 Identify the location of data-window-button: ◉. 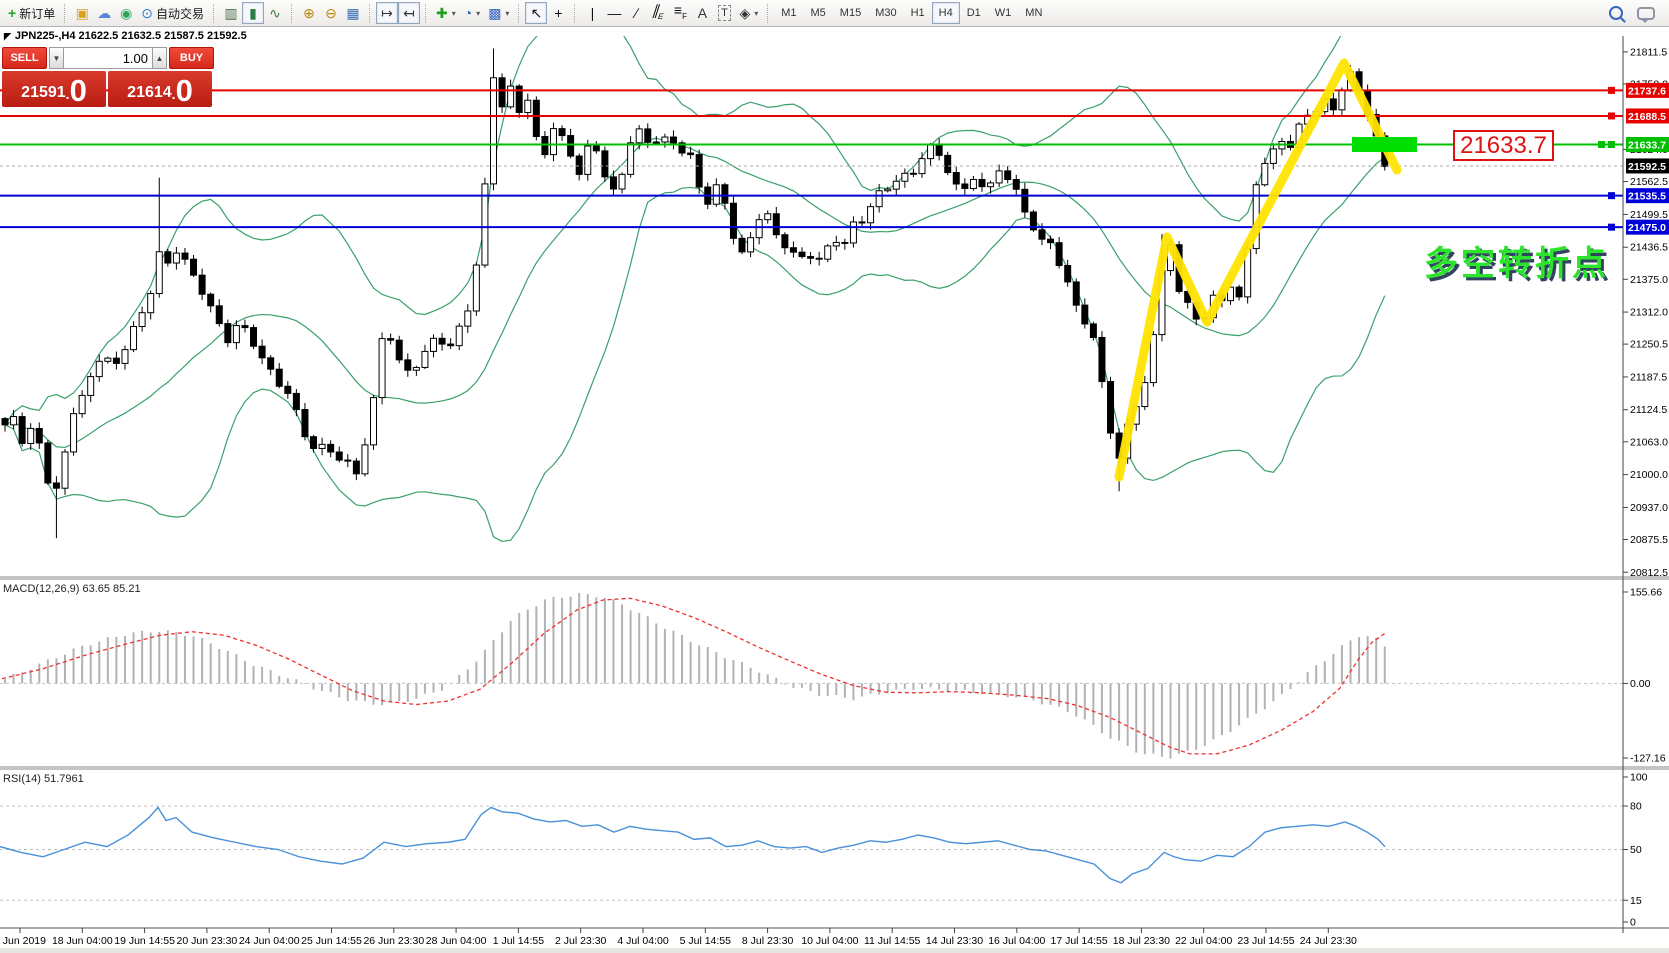
(126, 13).